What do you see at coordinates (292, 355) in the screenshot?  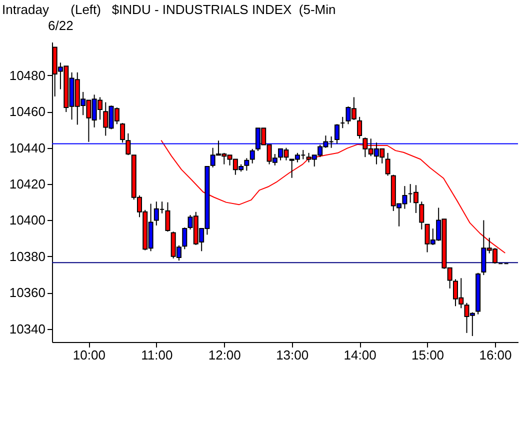 I see `x-tick-label: 13:00` at bounding box center [292, 355].